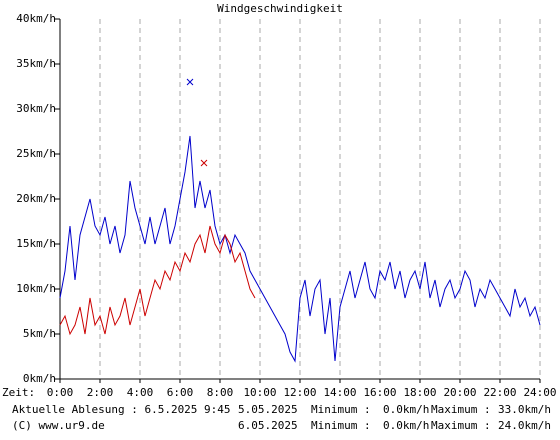 This screenshot has height=440, width=560. Describe the element at coordinates (180, 392) in the screenshot. I see `x-tick-label: 6:00` at that location.